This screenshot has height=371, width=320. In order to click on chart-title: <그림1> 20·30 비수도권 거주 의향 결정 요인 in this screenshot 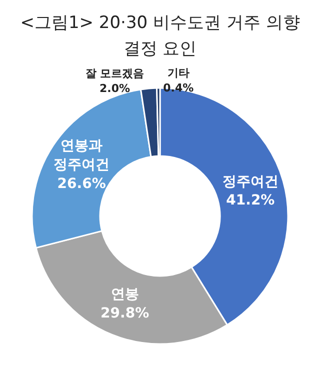, I will do `click(160, 36)`.